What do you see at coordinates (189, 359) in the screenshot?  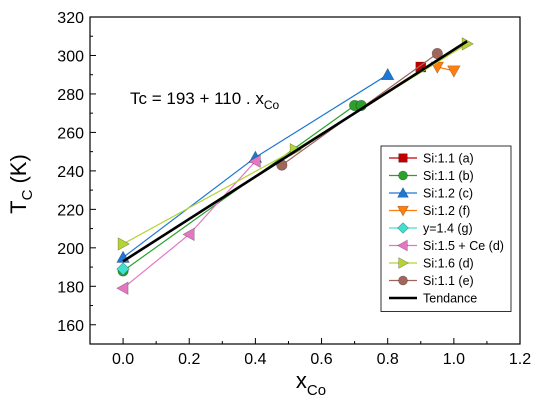 I see `x-tick-label: 0.2` at bounding box center [189, 359].